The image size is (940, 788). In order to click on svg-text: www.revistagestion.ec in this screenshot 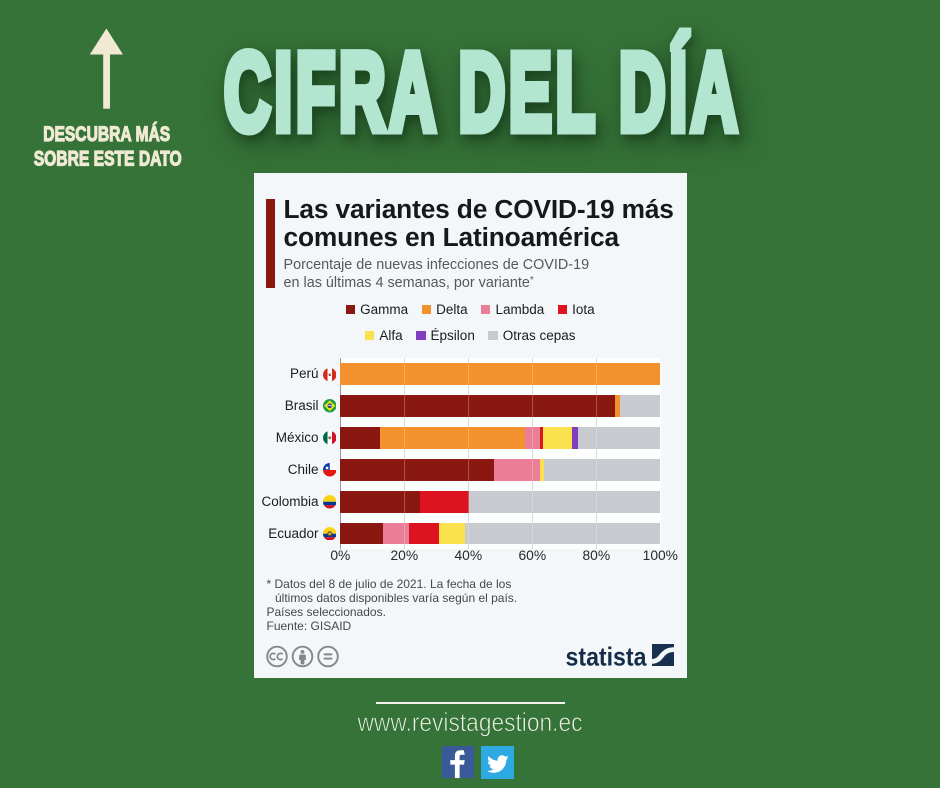, I will do `click(470, 722)`.